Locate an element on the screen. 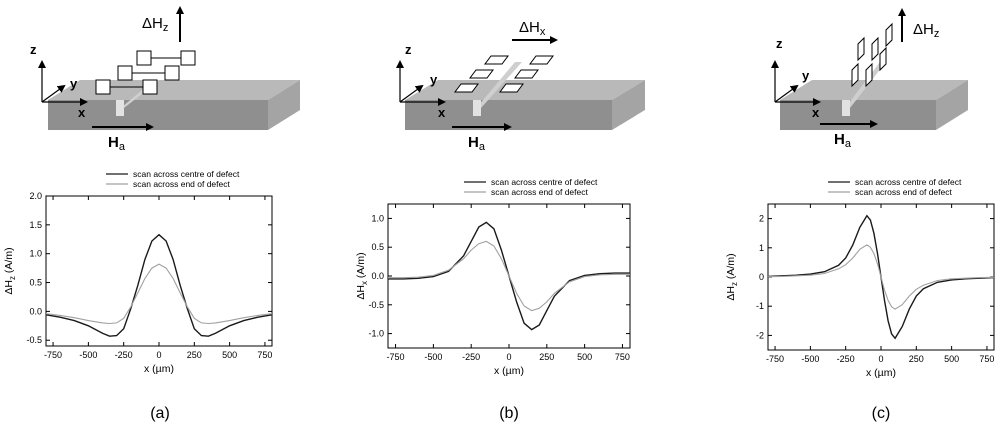 Image resolution: width=1000 pixels, height=434 pixels. y-tick-label: -1 is located at coordinates (760, 306).